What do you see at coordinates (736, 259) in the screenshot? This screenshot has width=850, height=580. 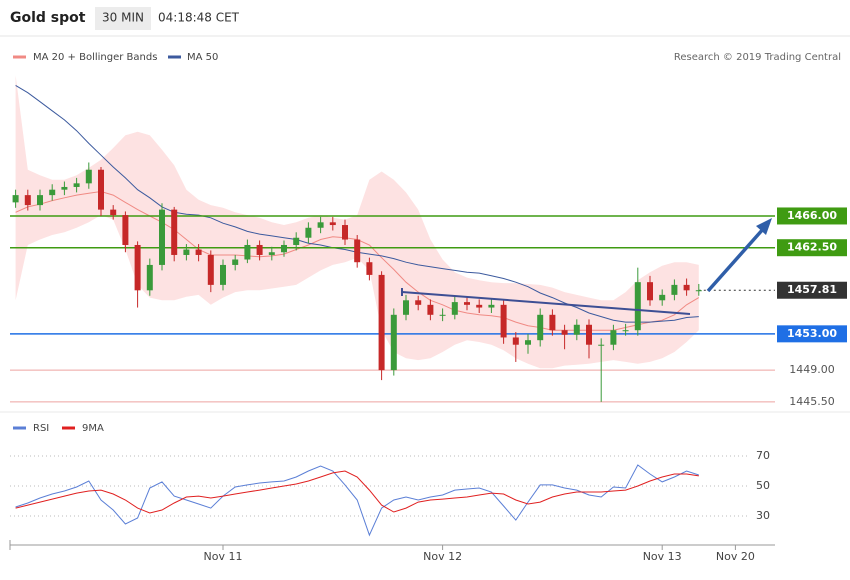 I see `forecast-arrow` at bounding box center [736, 259].